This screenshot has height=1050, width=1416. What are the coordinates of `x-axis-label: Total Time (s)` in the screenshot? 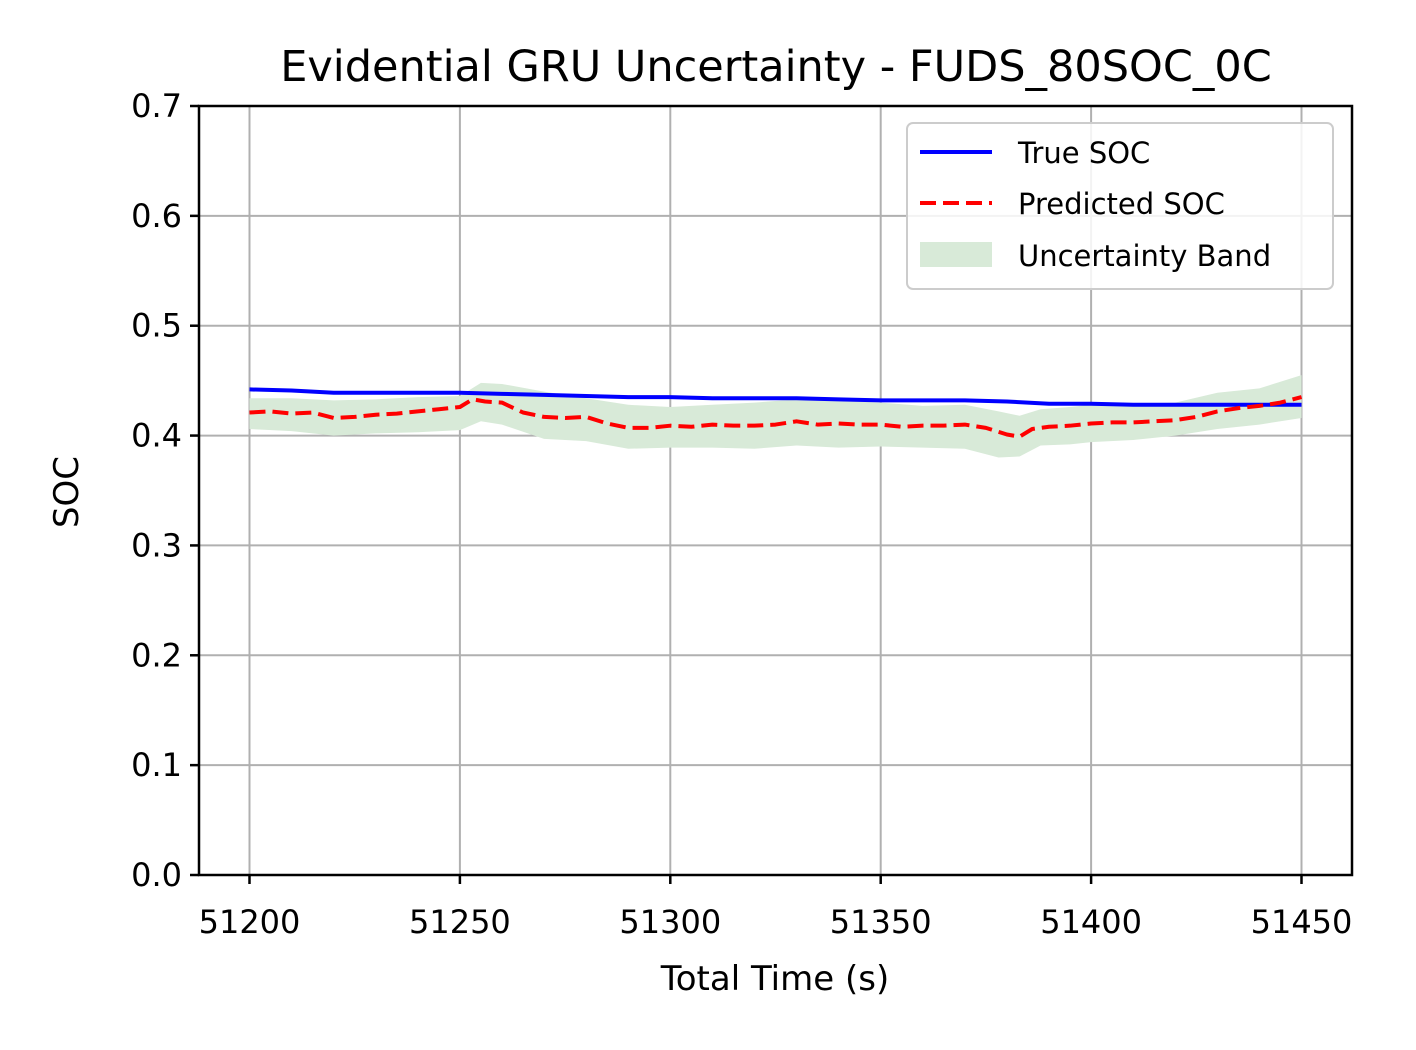 It's located at (774, 979).